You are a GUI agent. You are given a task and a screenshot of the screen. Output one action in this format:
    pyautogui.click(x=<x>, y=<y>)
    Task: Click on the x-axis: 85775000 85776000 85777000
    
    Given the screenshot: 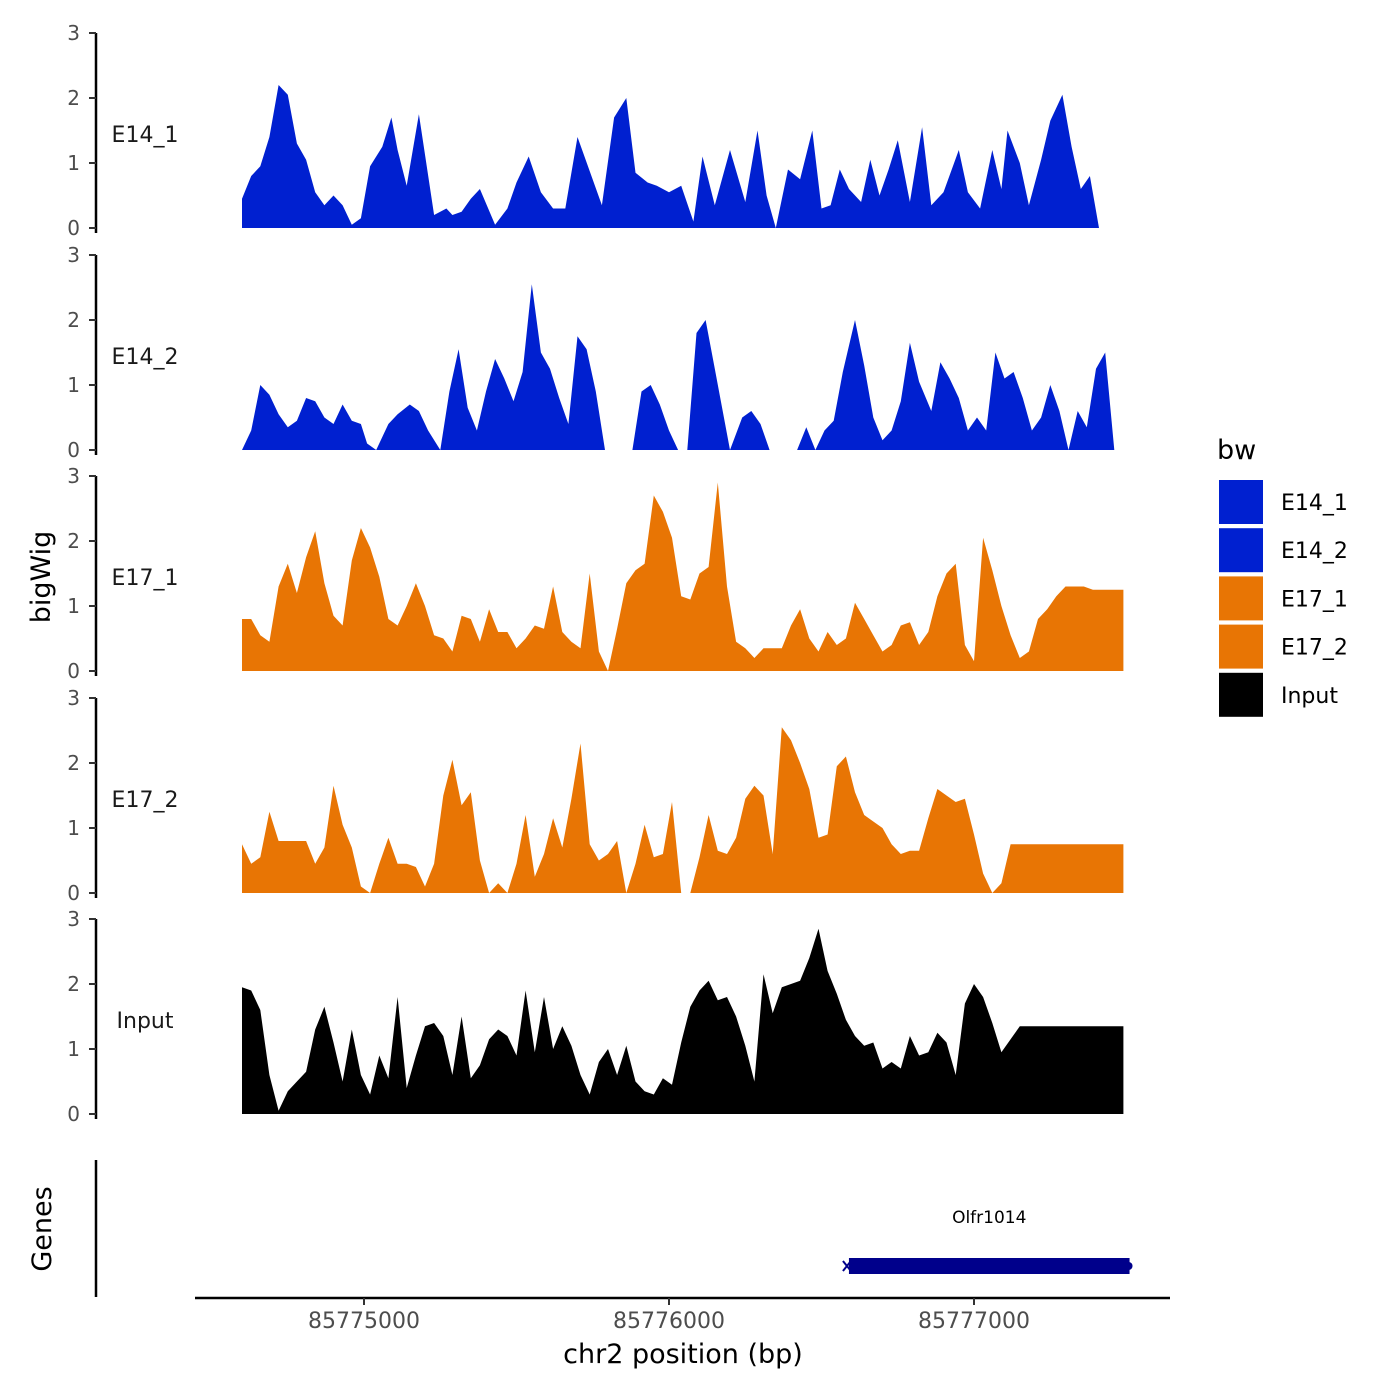 What is the action you would take?
    pyautogui.click(x=682, y=1315)
    